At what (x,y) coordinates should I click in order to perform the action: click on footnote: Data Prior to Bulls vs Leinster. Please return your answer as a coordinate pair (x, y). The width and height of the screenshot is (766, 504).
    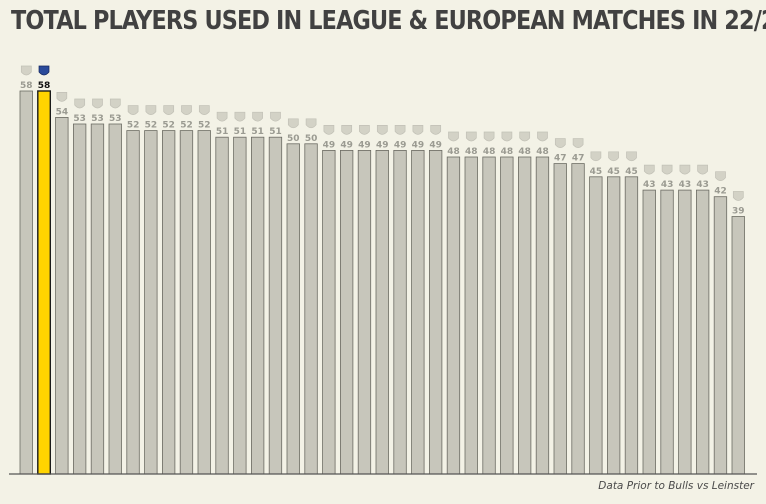
    Looking at the image, I should click on (676, 486).